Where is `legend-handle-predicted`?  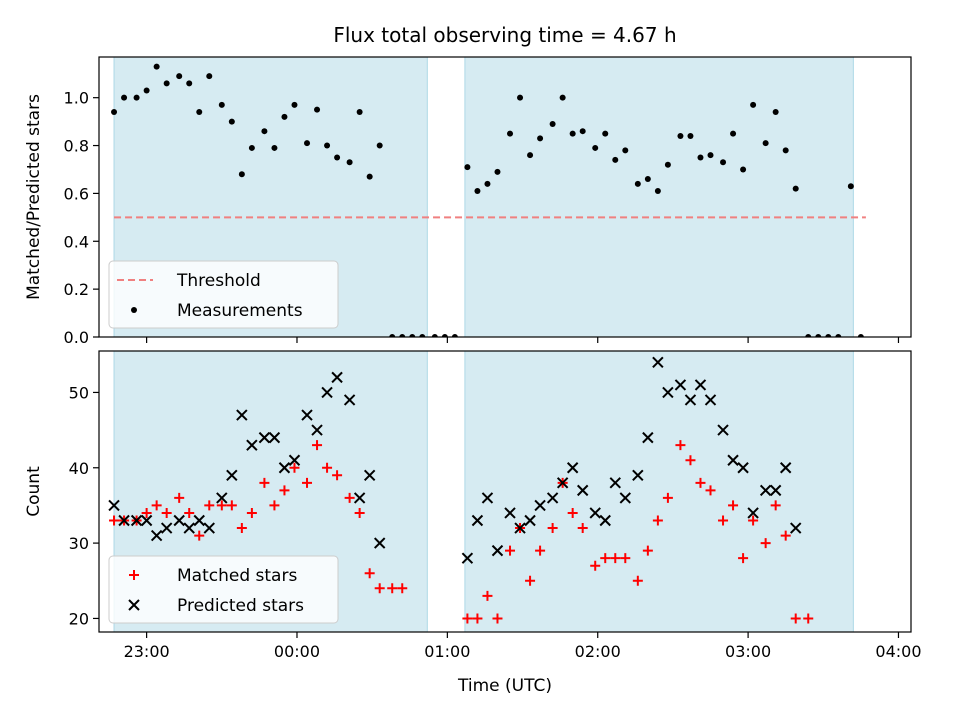 legend-handle-predicted is located at coordinates (134, 605).